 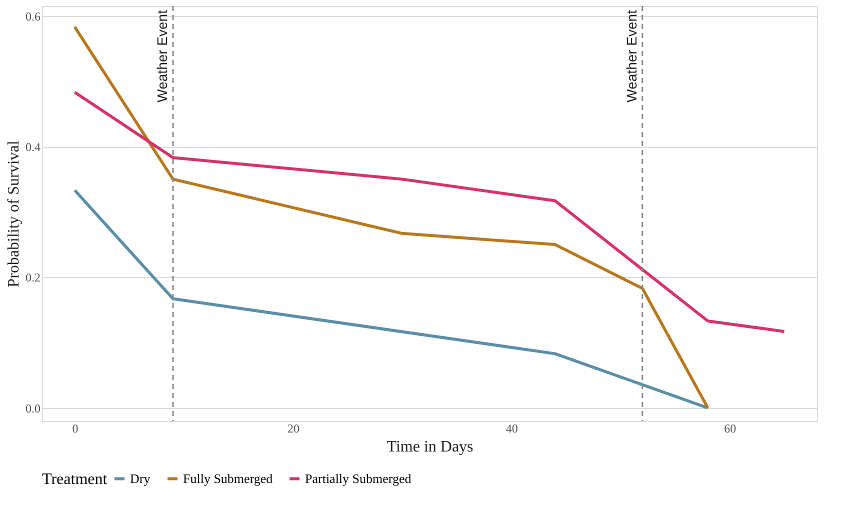 What do you see at coordinates (294, 429) in the screenshot?
I see `x-tick-label: 20` at bounding box center [294, 429].